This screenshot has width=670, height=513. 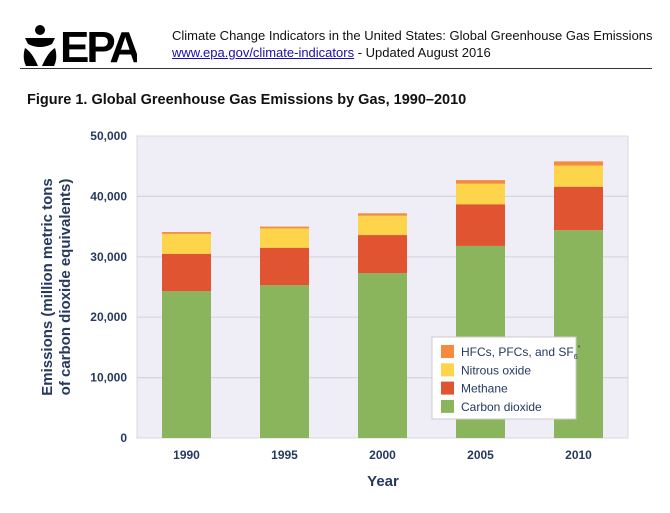 I want to click on bar-segment-1990-nitrous-oxide, so click(x=186, y=243).